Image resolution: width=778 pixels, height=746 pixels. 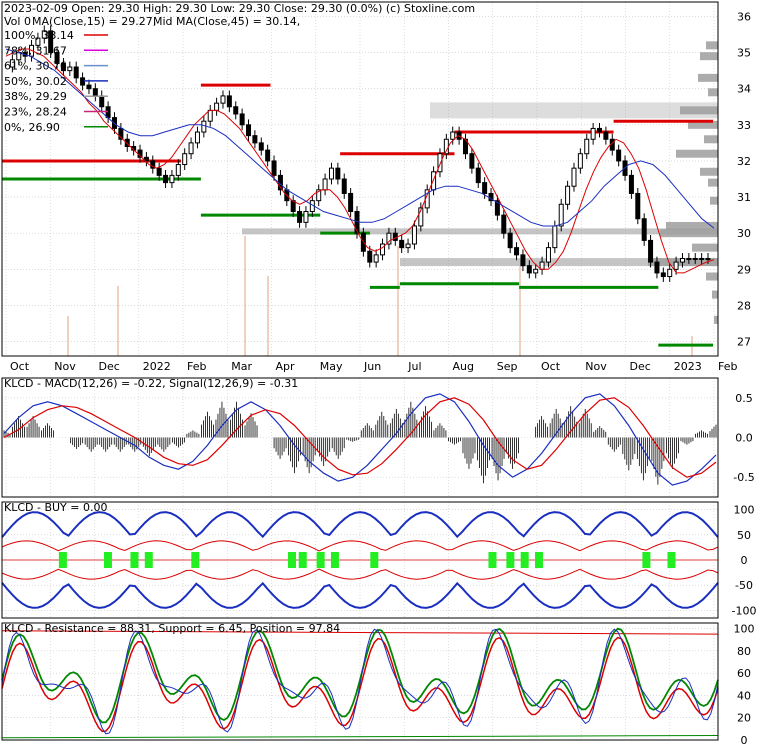 I want to click on buy-inner-upper, so click(x=360, y=546).